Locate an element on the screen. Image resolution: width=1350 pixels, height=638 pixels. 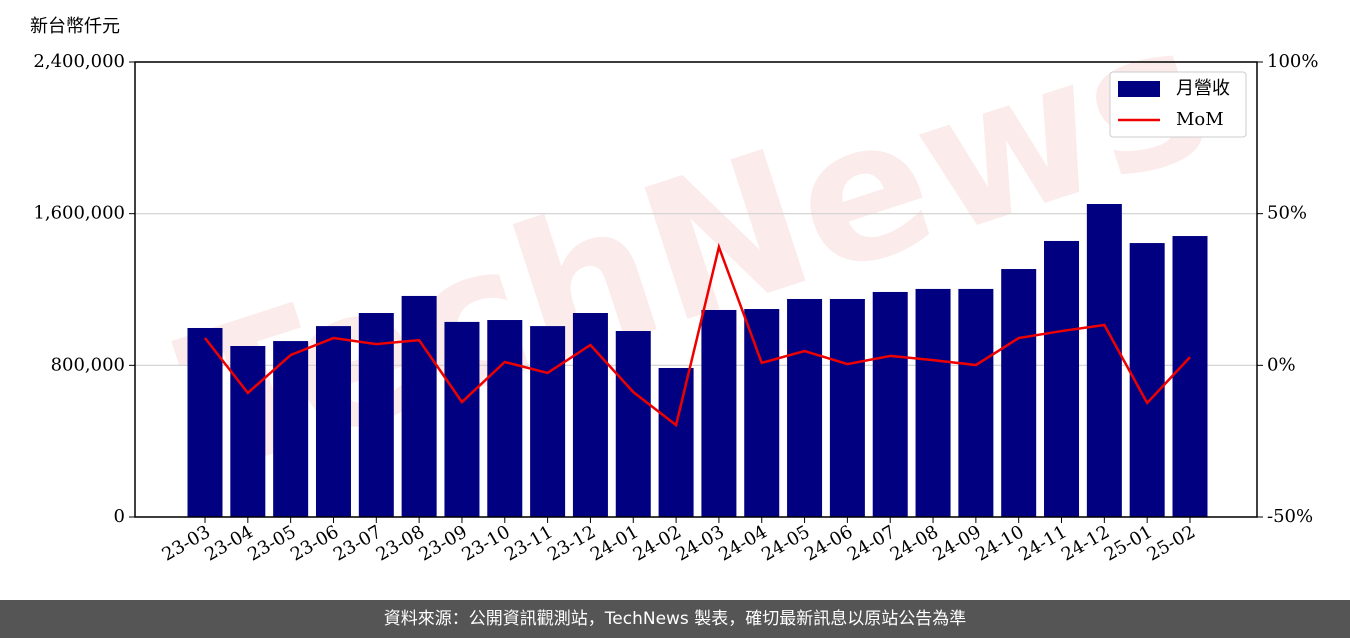
x-tick-label: 24-11 is located at coordinates (1042, 543).